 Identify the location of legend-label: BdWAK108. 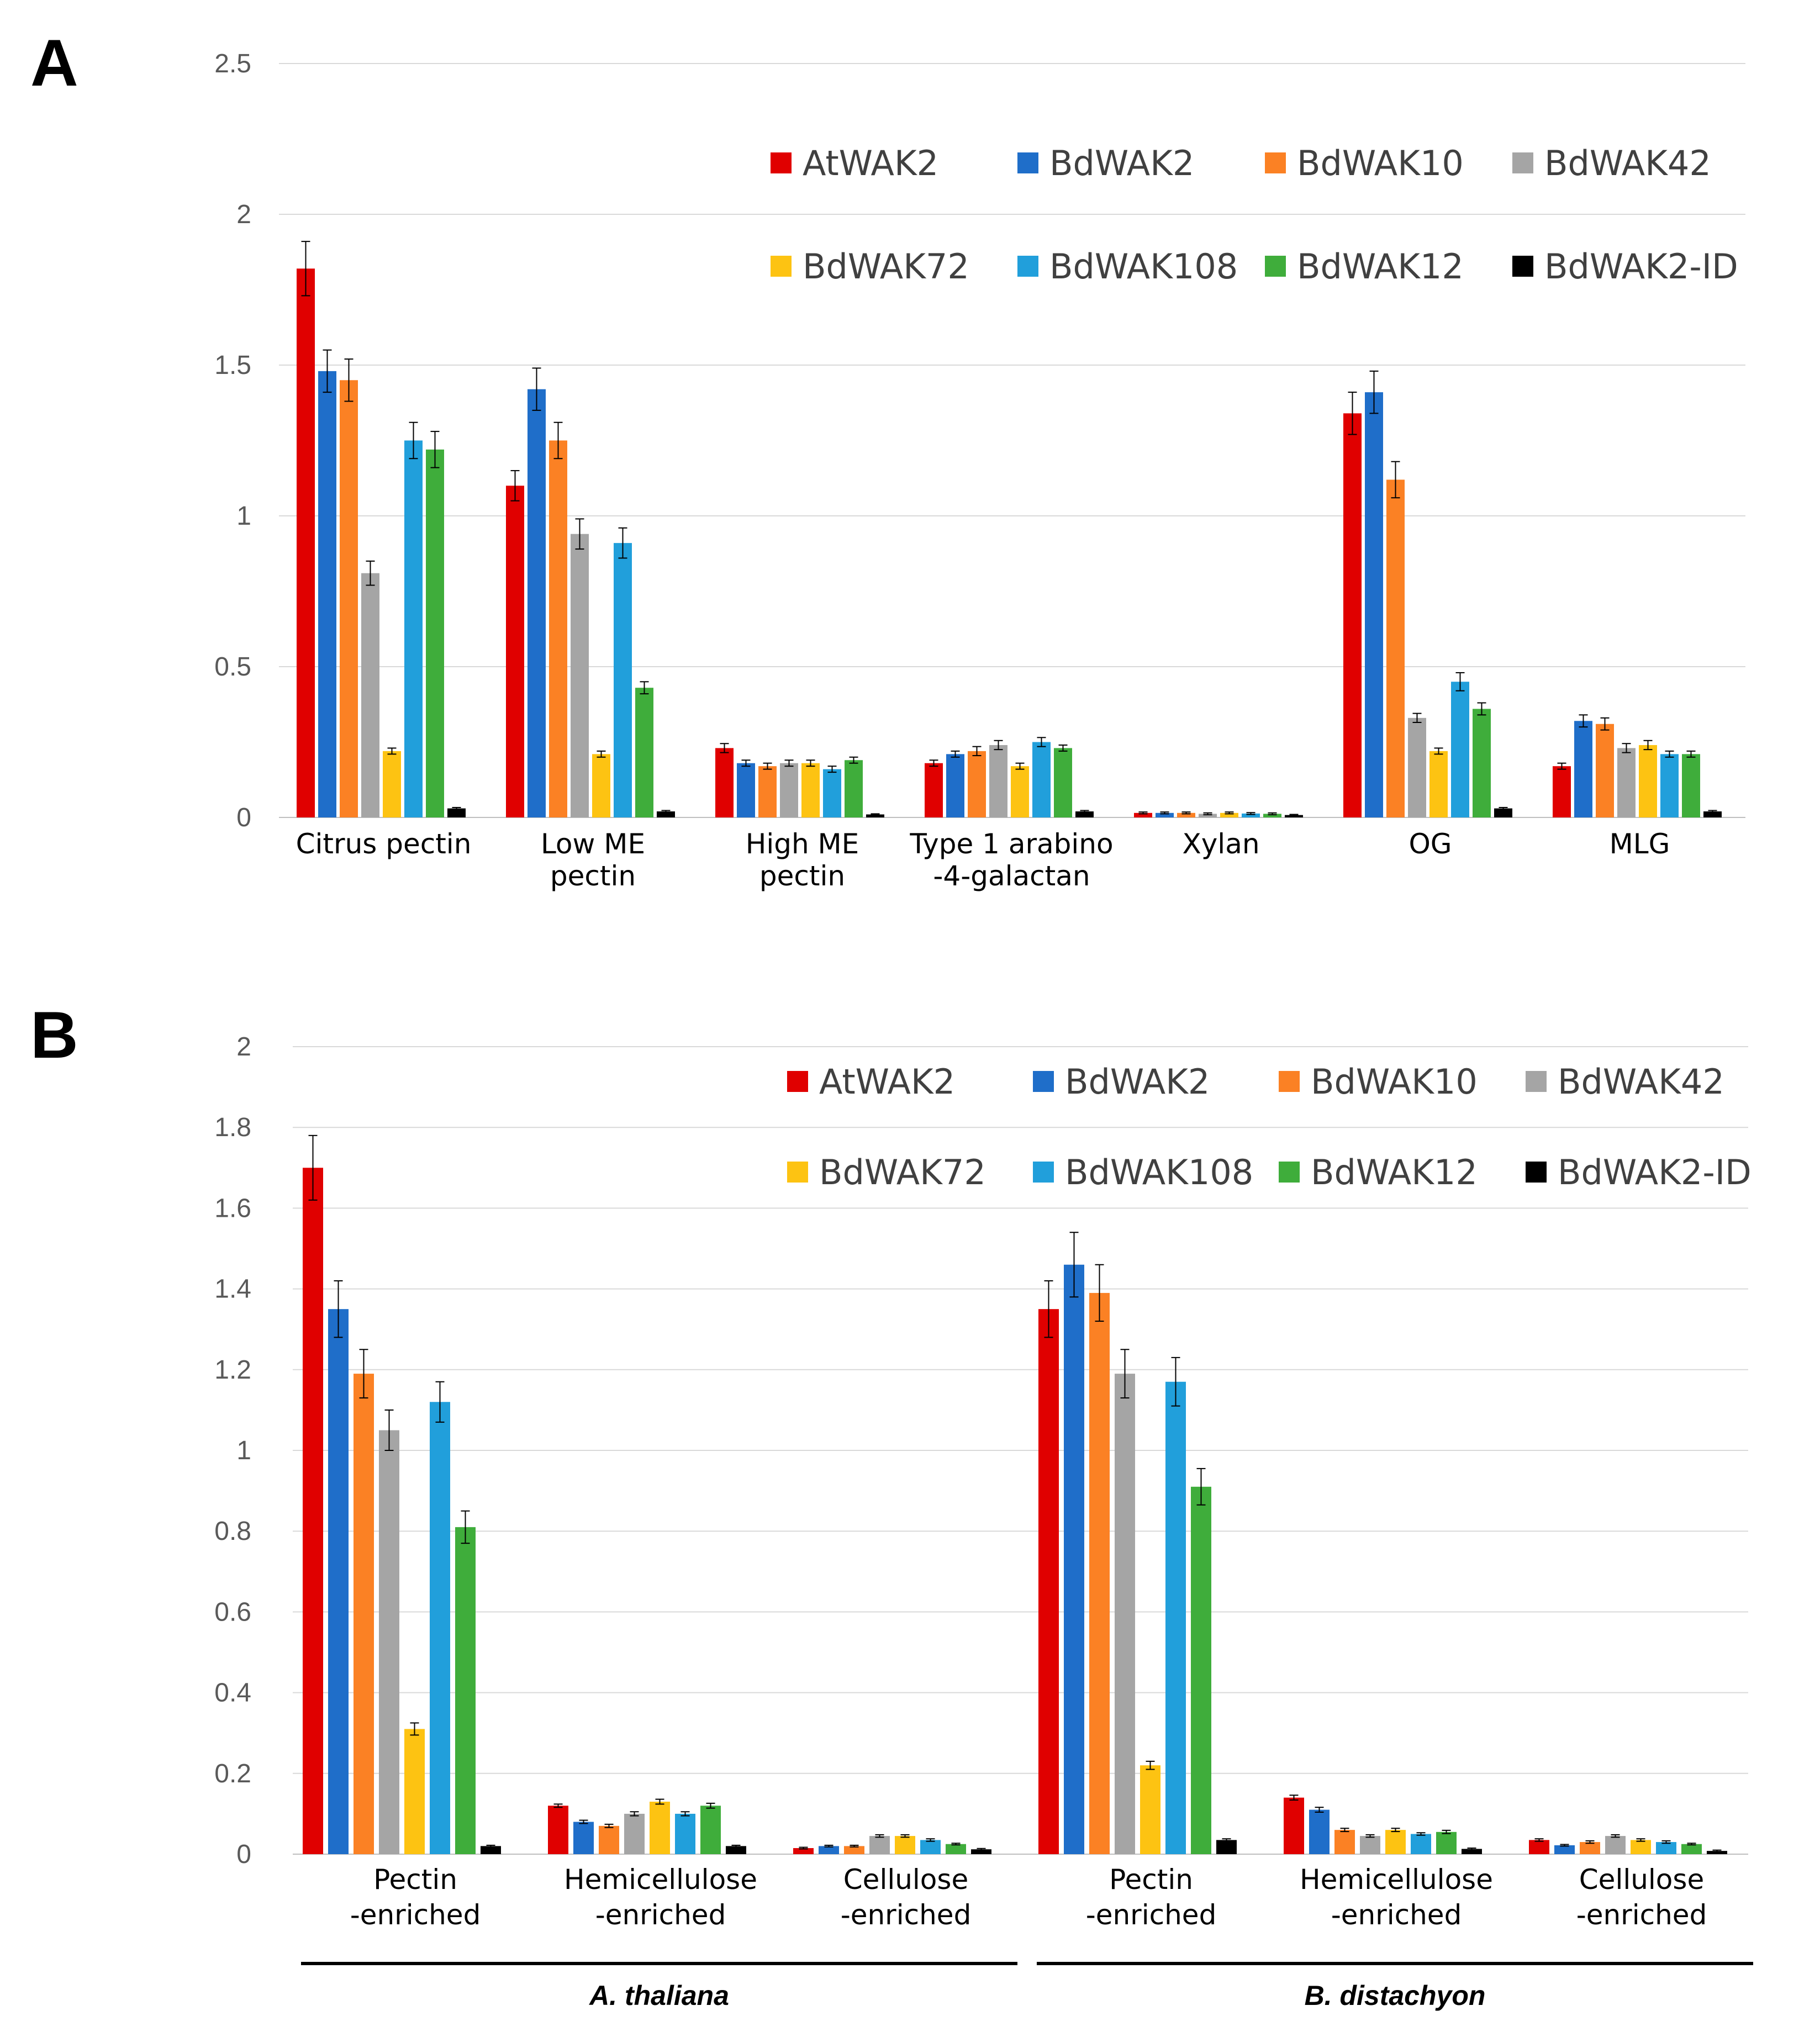
(1144, 266).